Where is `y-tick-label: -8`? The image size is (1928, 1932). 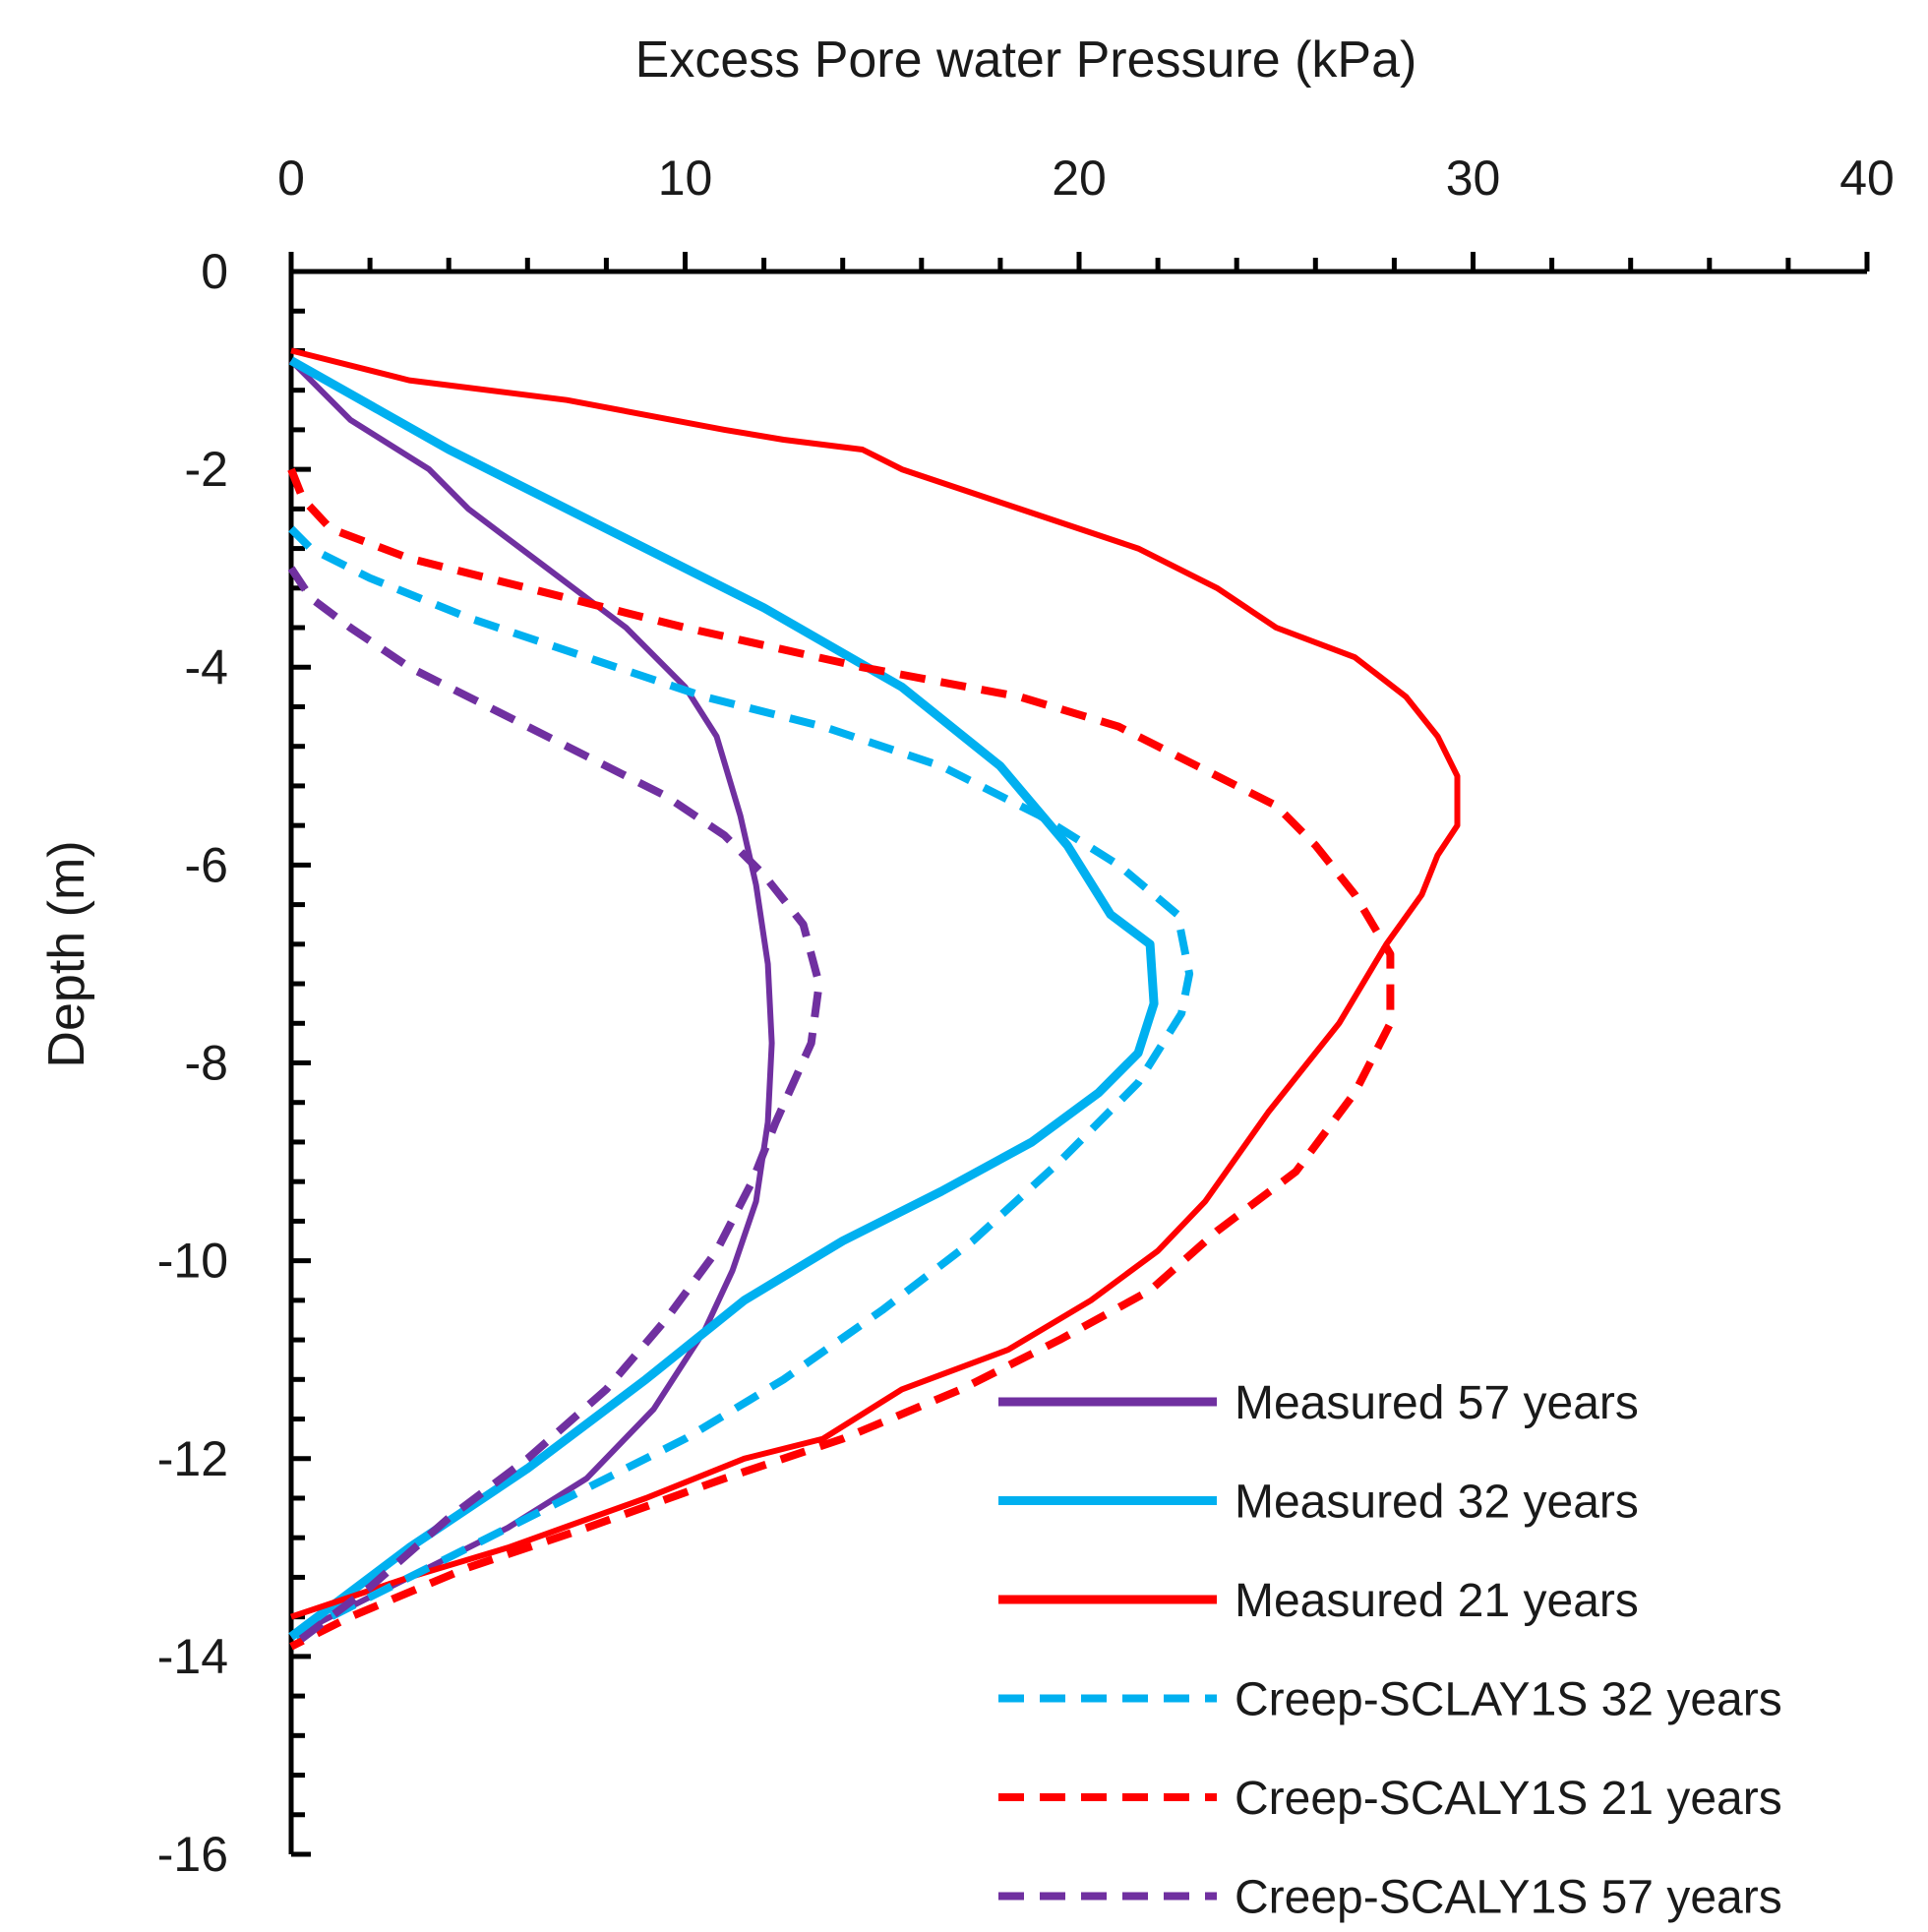
y-tick-label: -8 is located at coordinates (206, 1063).